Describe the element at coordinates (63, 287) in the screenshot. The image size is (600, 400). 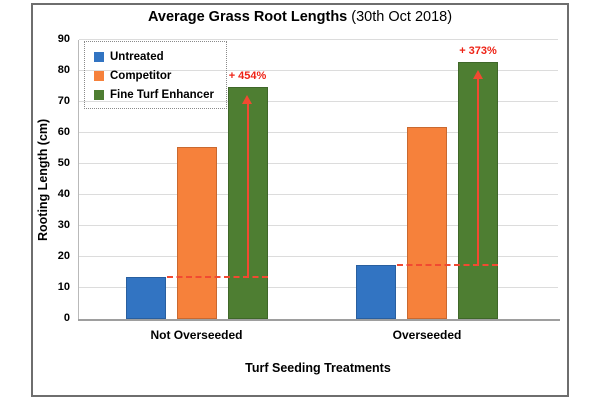
I see `y-tick-label: 10` at that location.